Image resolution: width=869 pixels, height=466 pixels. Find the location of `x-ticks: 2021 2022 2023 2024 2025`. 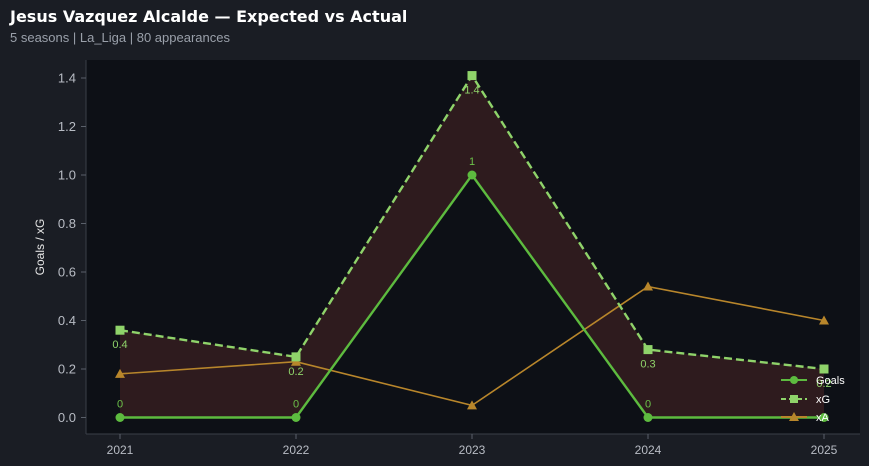

x-ticks: 2021 2022 2023 2024 2025 is located at coordinates (472, 445).